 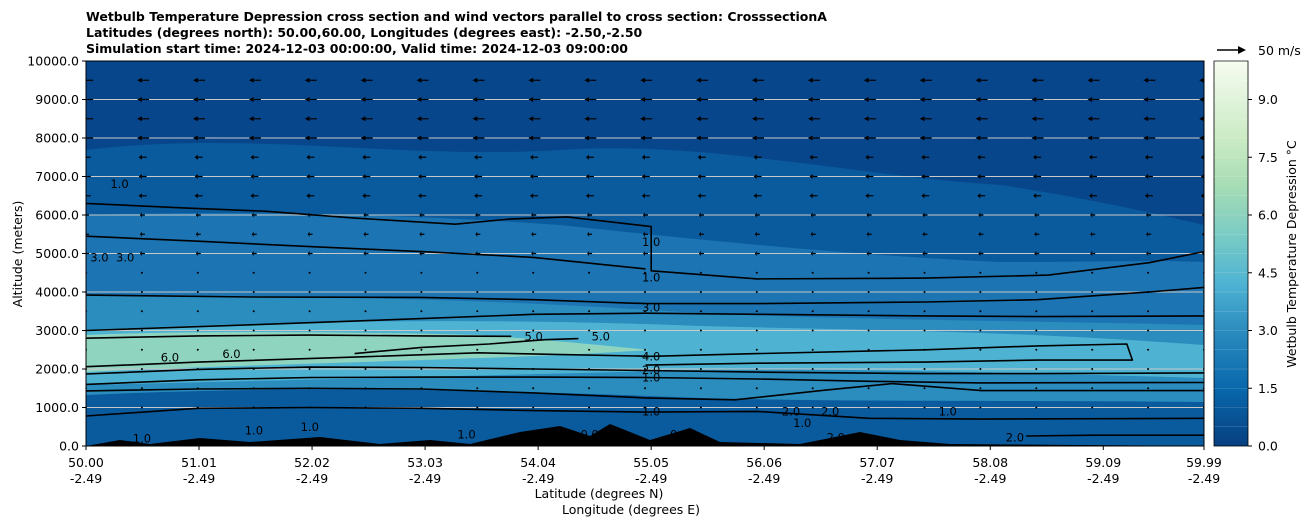 I want to click on x-tick-label-latitude: 50.00, so click(x=86, y=462).